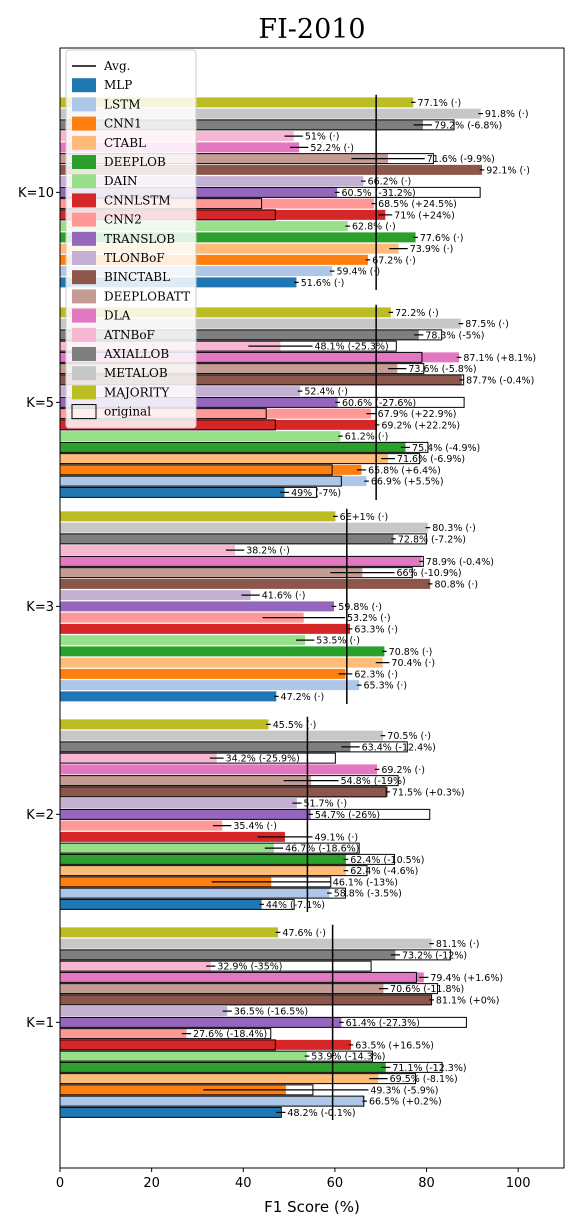 This screenshot has width=581, height=1221. What do you see at coordinates (246, 999) in the screenshot?
I see `bar-k1-binctabl` at bounding box center [246, 999].